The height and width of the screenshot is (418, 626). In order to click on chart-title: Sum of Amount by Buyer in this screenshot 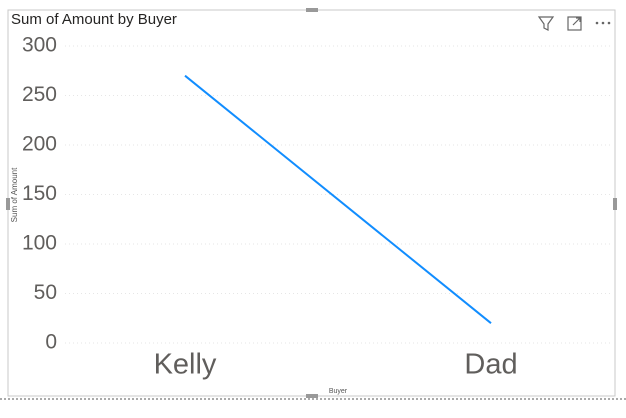, I will do `click(94, 19)`.